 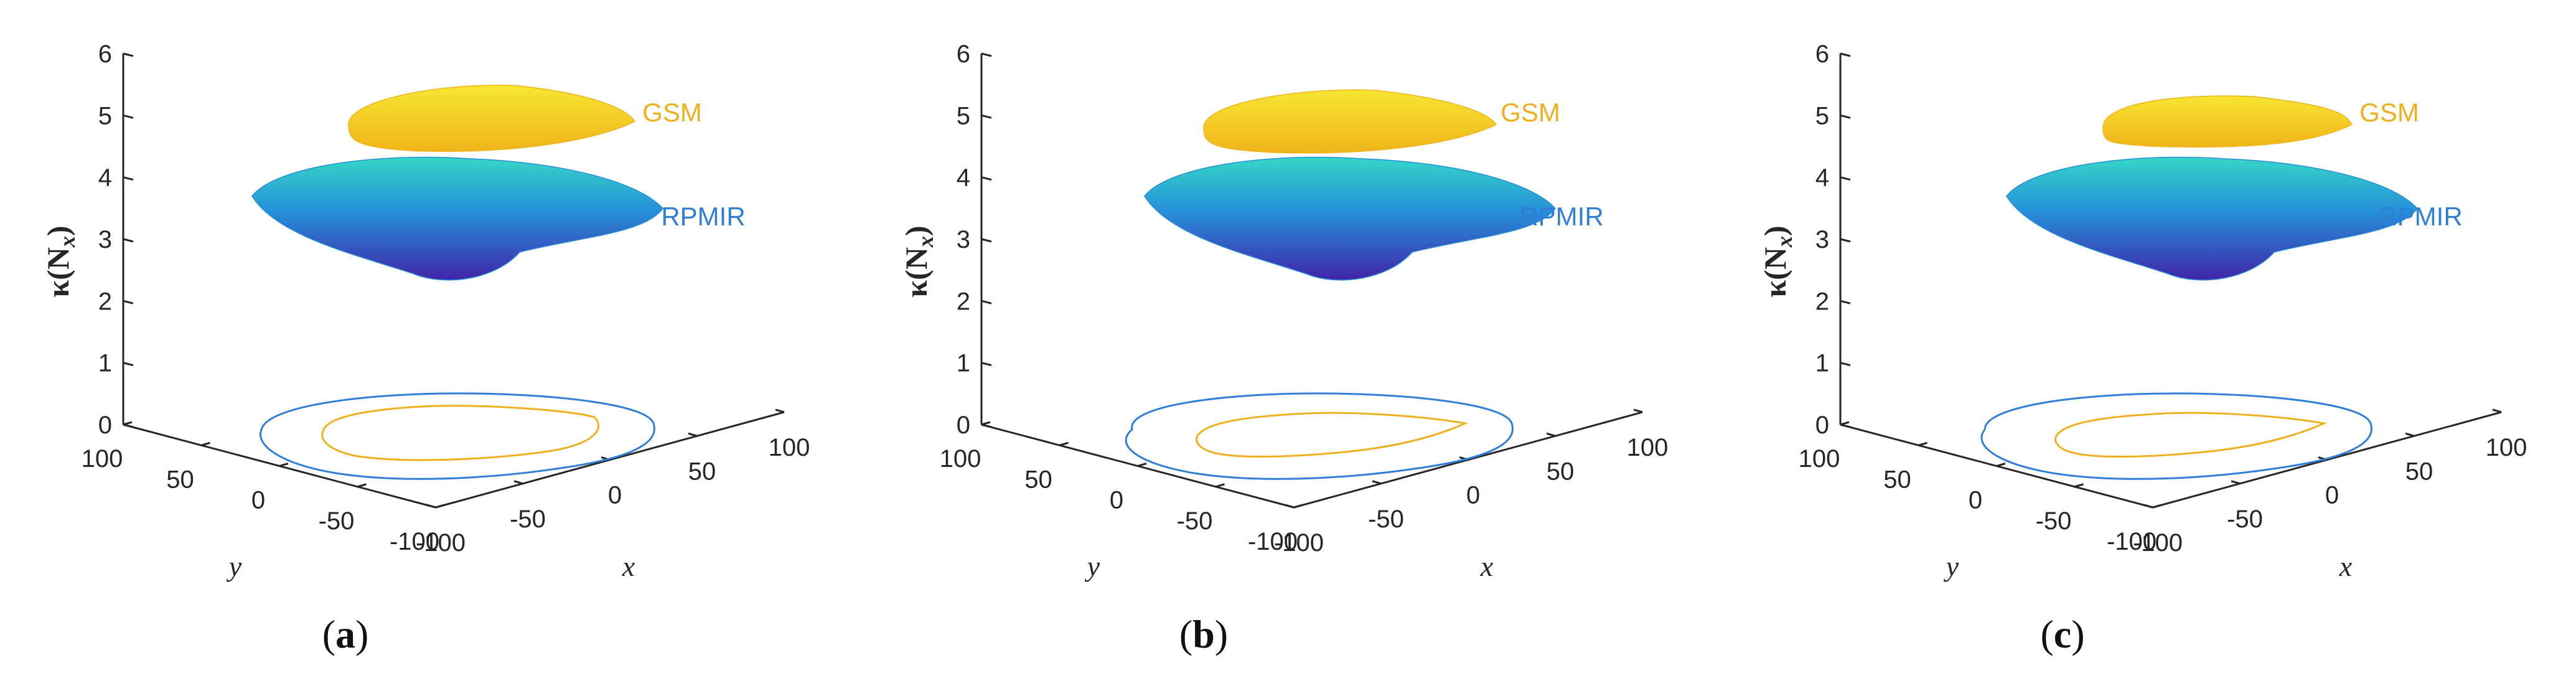 I want to click on z-axis-label-main: κ(N, so click(x=57, y=272).